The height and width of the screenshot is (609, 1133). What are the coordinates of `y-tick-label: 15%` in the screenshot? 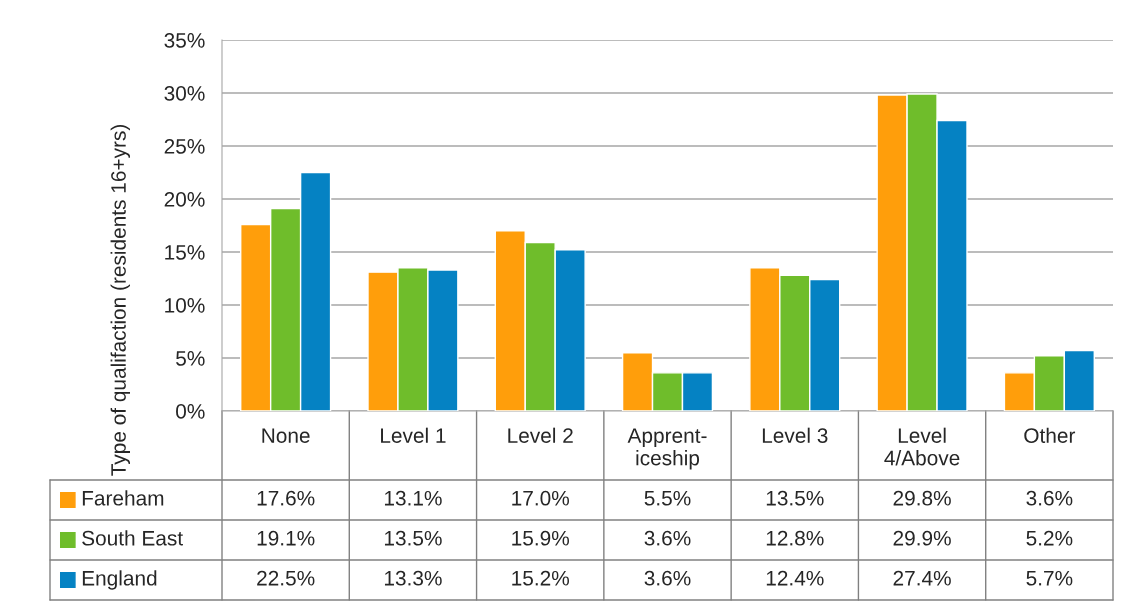 It's located at (185, 252).